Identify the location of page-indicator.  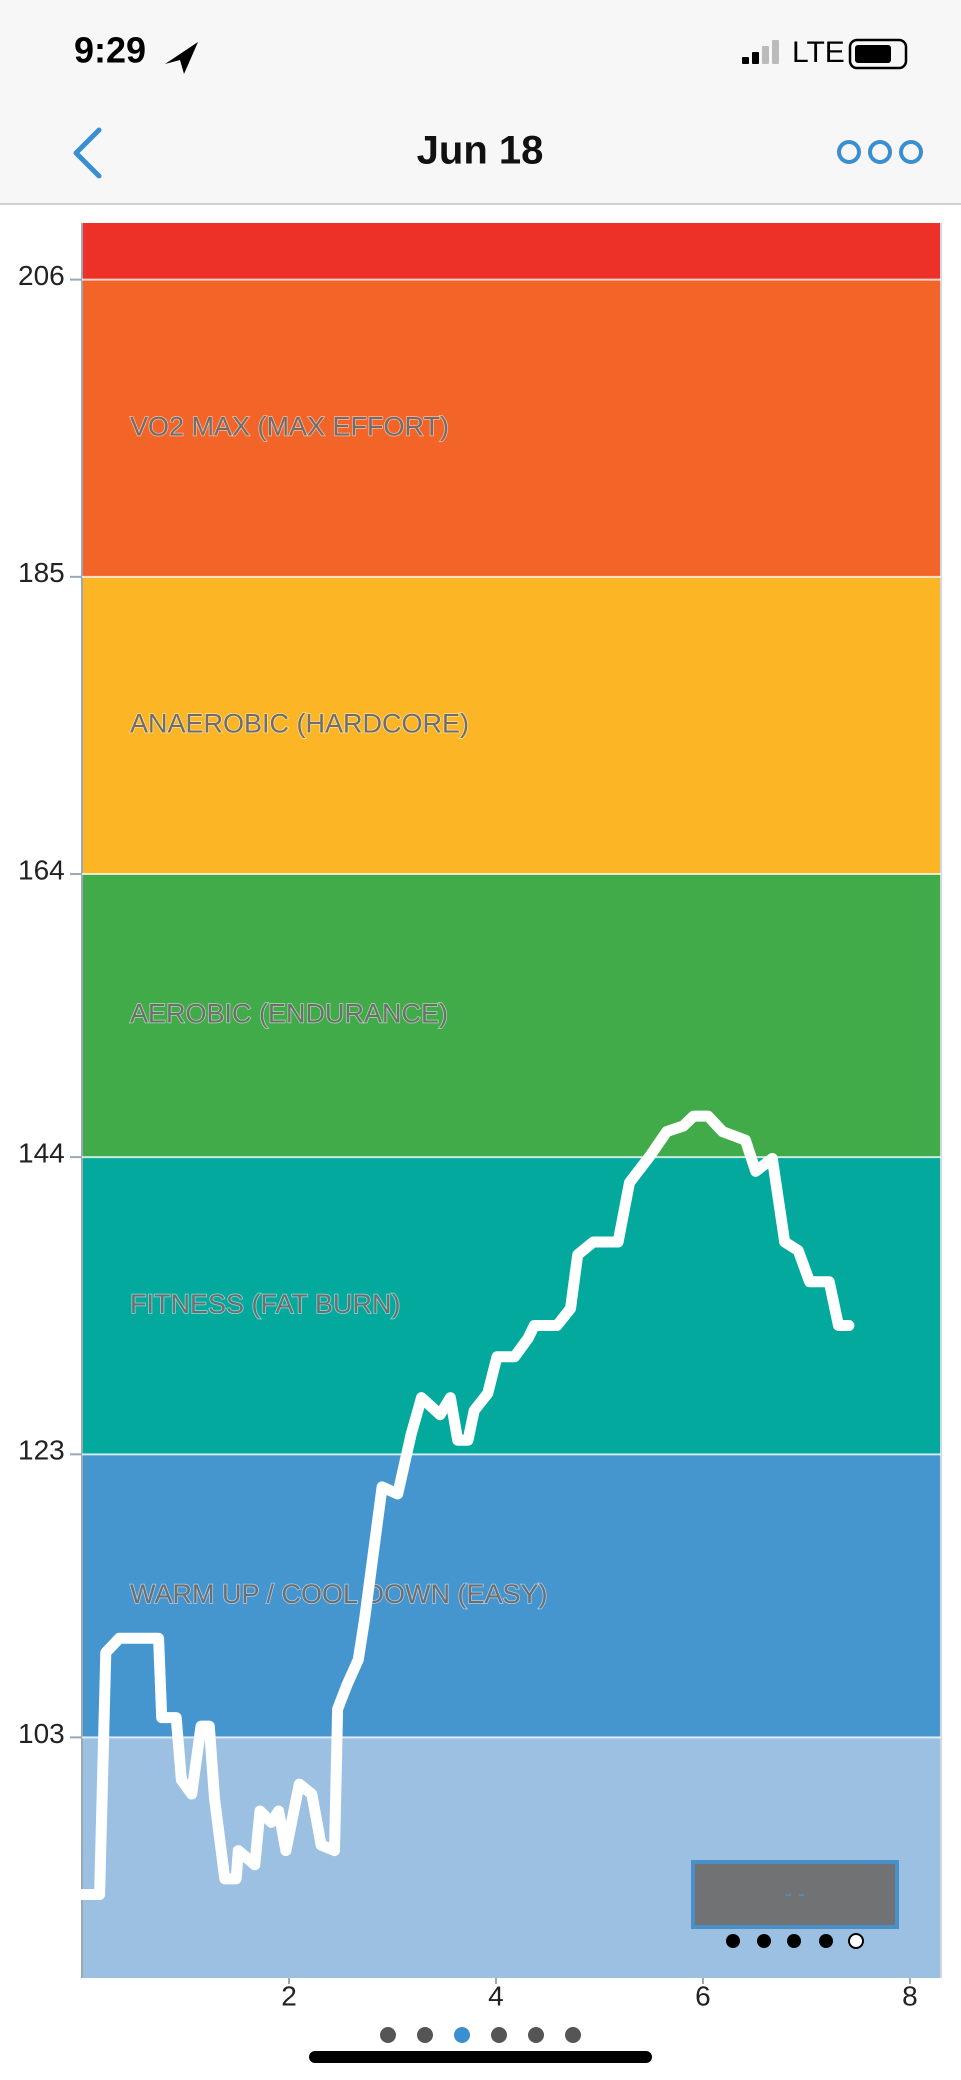
(480, 2035).